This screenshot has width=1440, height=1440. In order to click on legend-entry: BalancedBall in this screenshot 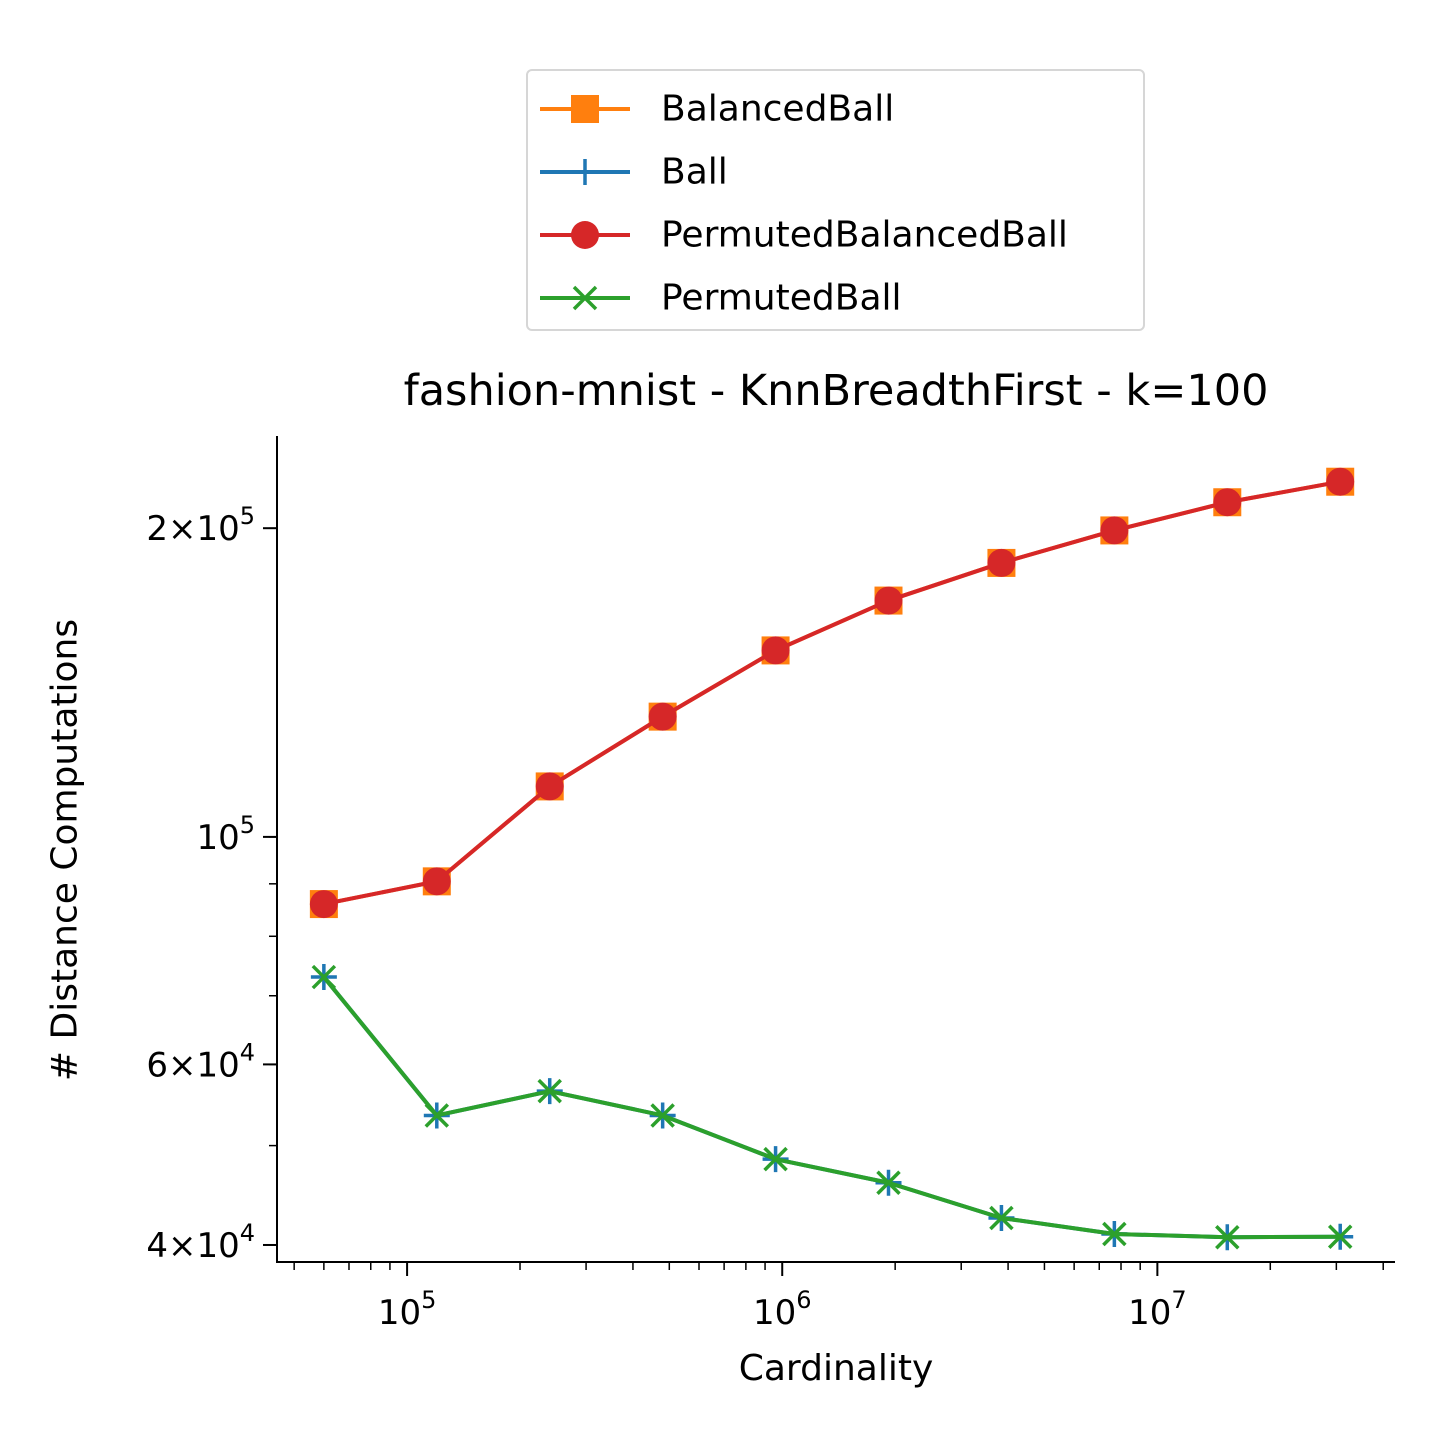, I will do `click(835, 109)`.